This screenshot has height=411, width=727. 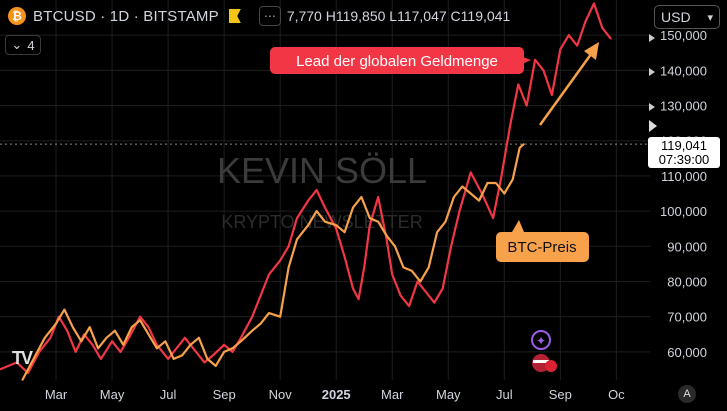 What do you see at coordinates (398, 16) in the screenshot?
I see `ohlc-values: 7,770 H119,850 L117,047 C119,041` at bounding box center [398, 16].